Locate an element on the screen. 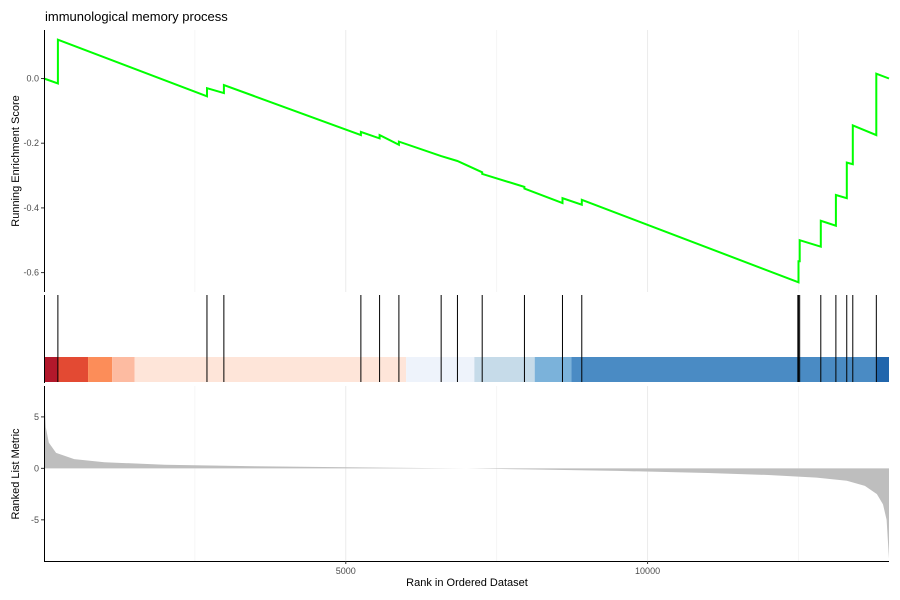 The height and width of the screenshot is (600, 900). es-y-tick-label: -0.4 is located at coordinates (31, 208).